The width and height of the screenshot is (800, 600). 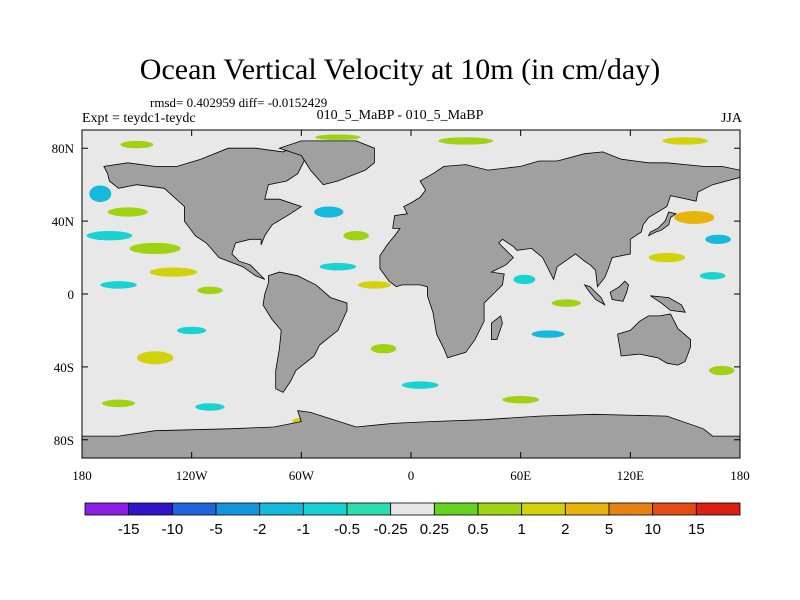 I want to click on land-antarctica, so click(x=411, y=434).